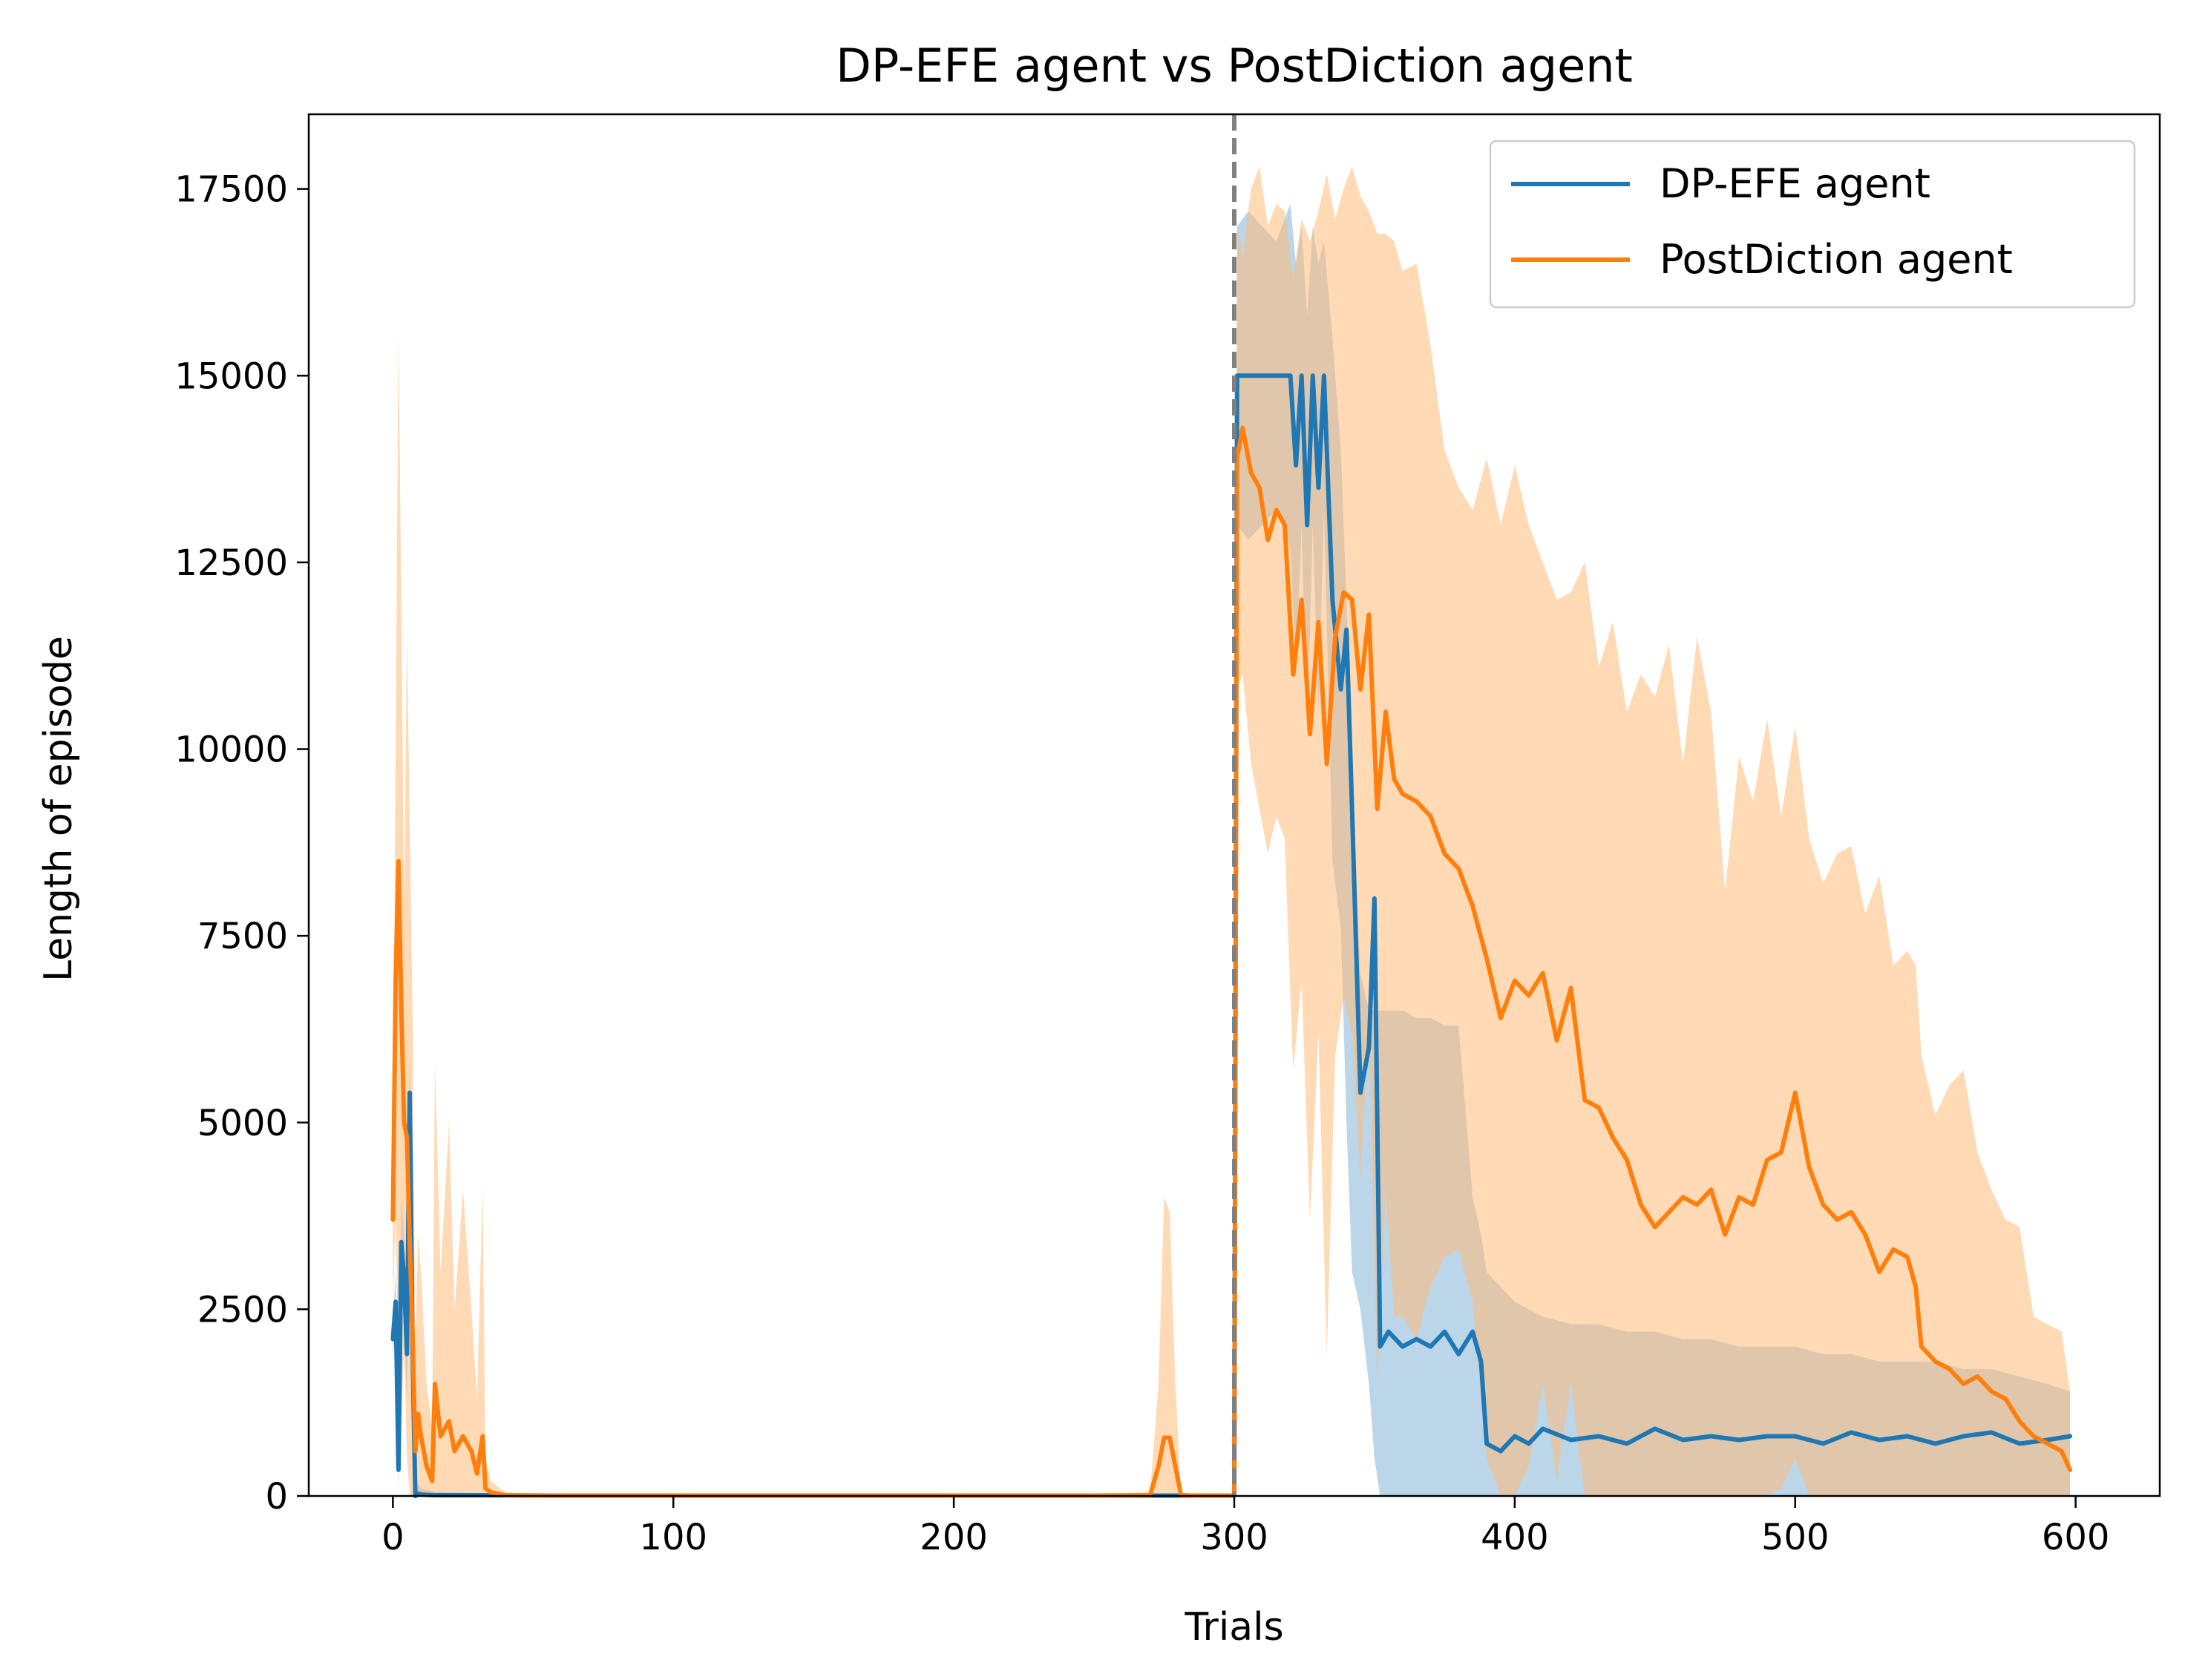 This screenshot has height=1680, width=2185. What do you see at coordinates (243, 1310) in the screenshot?
I see `y-tick-label-2500: 2500` at bounding box center [243, 1310].